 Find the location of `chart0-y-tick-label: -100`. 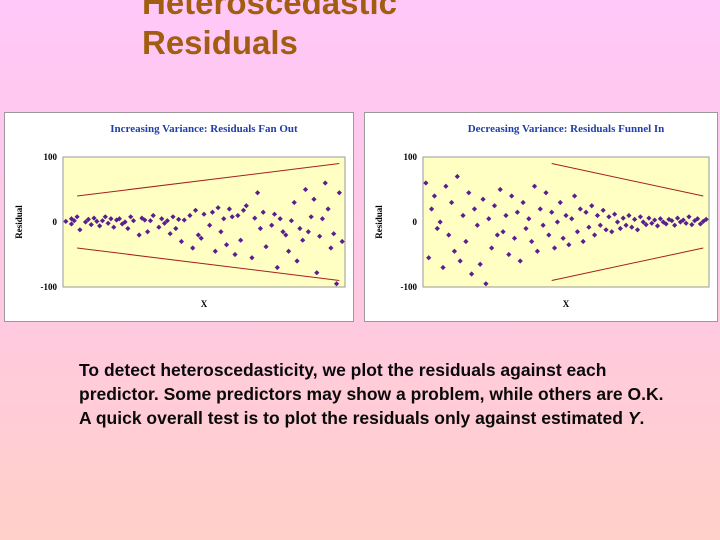

chart0-y-tick-label: -100 is located at coordinates (49, 287).